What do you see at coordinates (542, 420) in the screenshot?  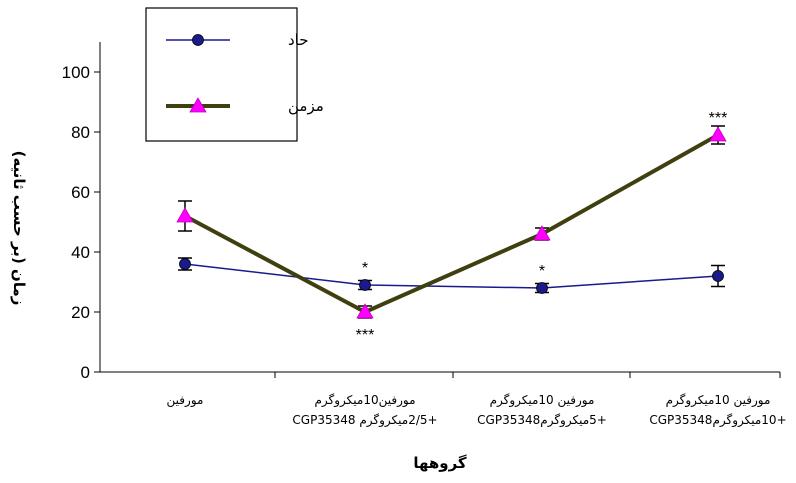 I see `x-category-label: +5ميکروگرمCGP35348` at bounding box center [542, 420].